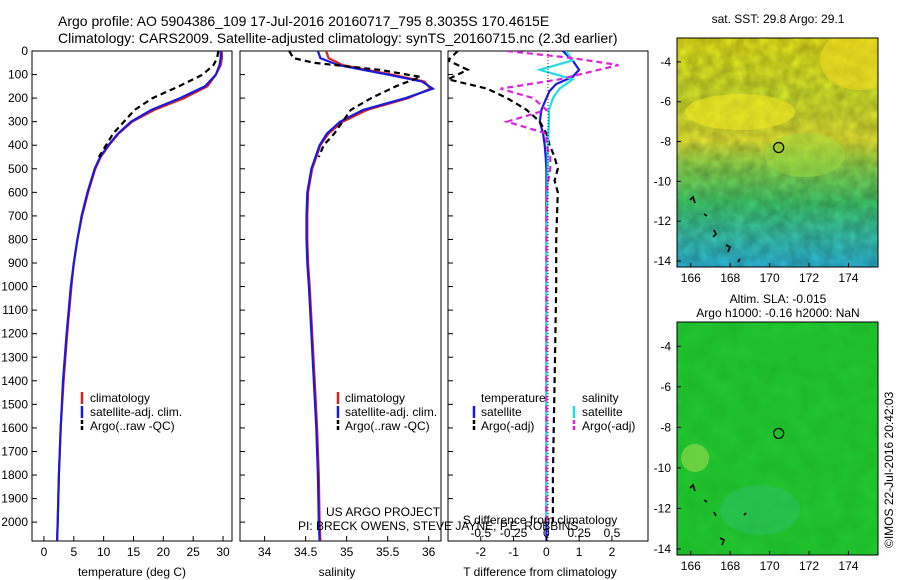  I want to click on lon-tick-label: 174, so click(848, 566).